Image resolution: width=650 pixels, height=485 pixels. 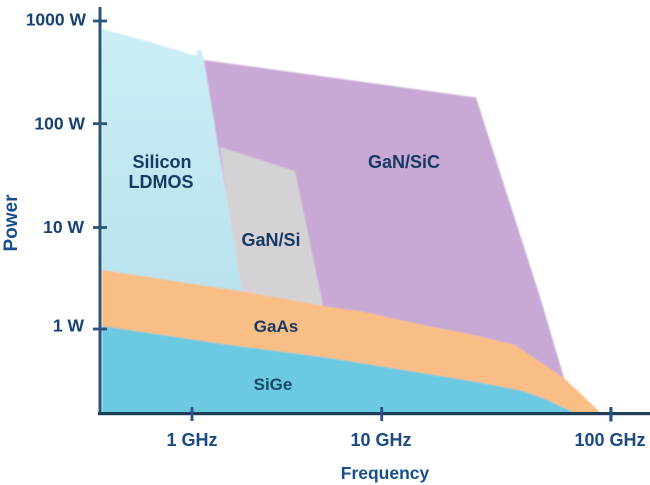 What do you see at coordinates (161, 162) in the screenshot?
I see `svg-text: Silicon` at bounding box center [161, 162].